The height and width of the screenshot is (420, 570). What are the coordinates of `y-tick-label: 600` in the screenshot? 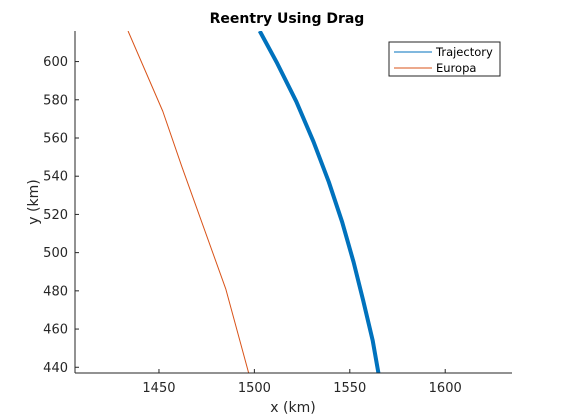 It's located at (55, 62).